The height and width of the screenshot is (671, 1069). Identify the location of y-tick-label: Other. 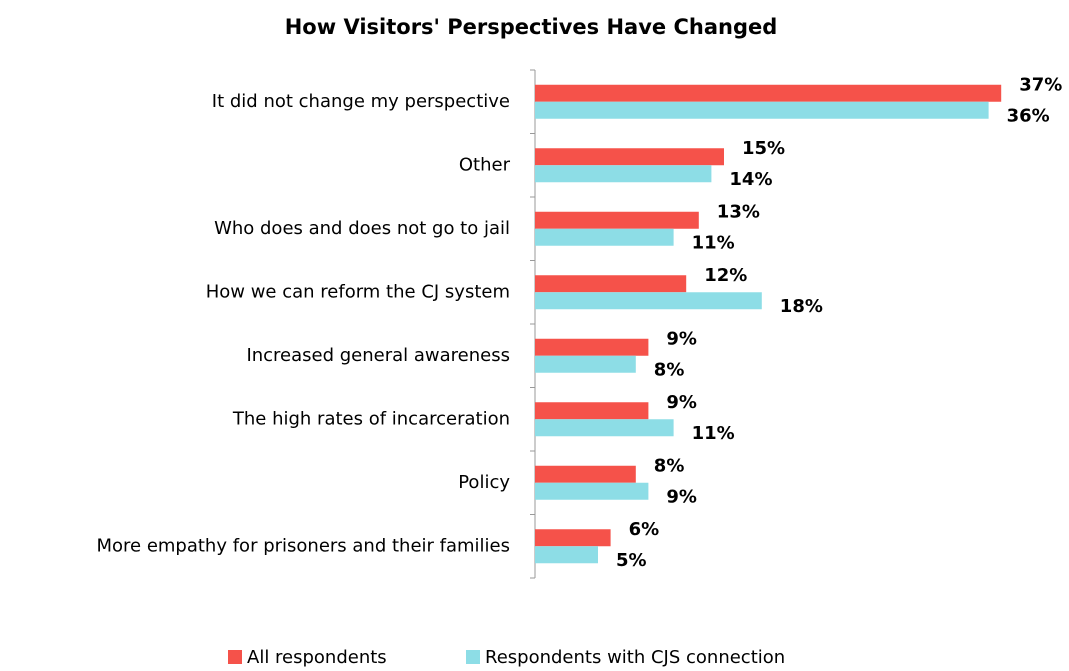
(485, 164).